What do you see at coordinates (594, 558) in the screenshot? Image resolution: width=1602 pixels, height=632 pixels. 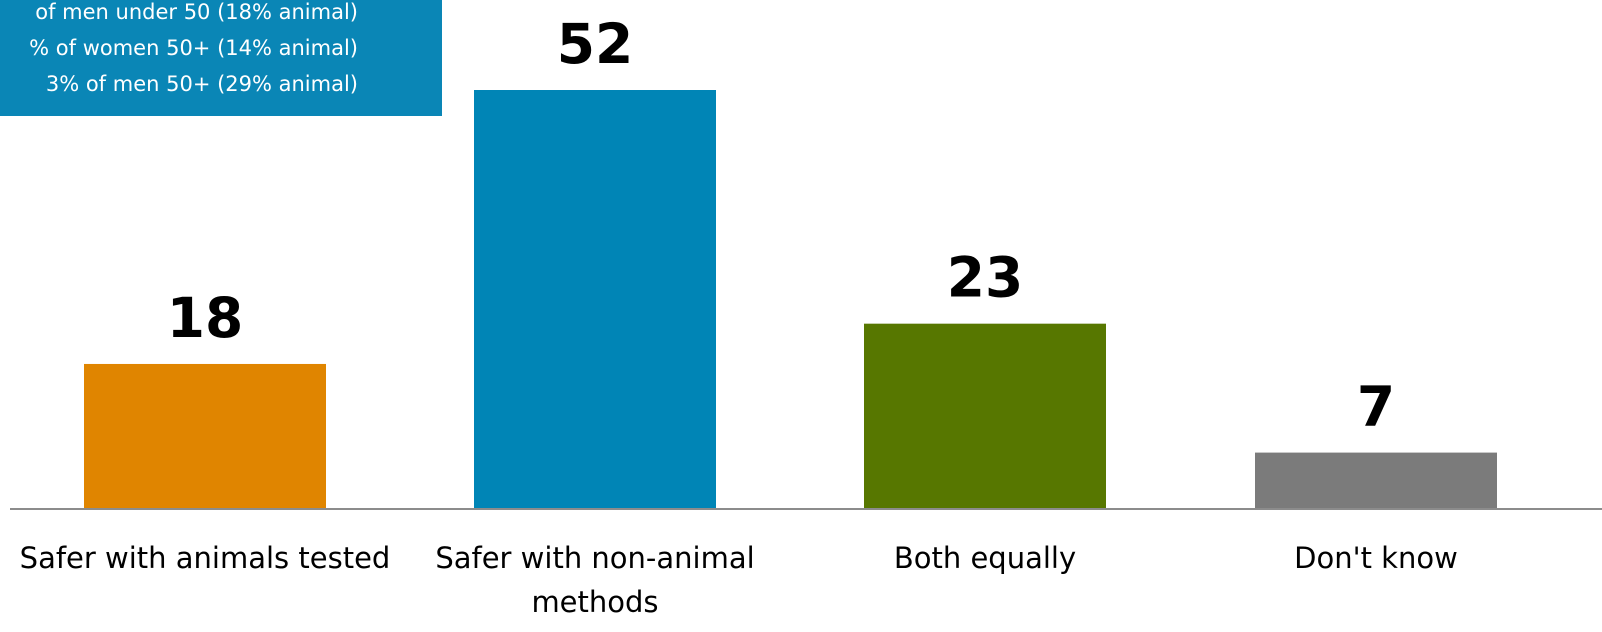 I see `category-label-2-line-1: Safer with non-animal` at bounding box center [594, 558].